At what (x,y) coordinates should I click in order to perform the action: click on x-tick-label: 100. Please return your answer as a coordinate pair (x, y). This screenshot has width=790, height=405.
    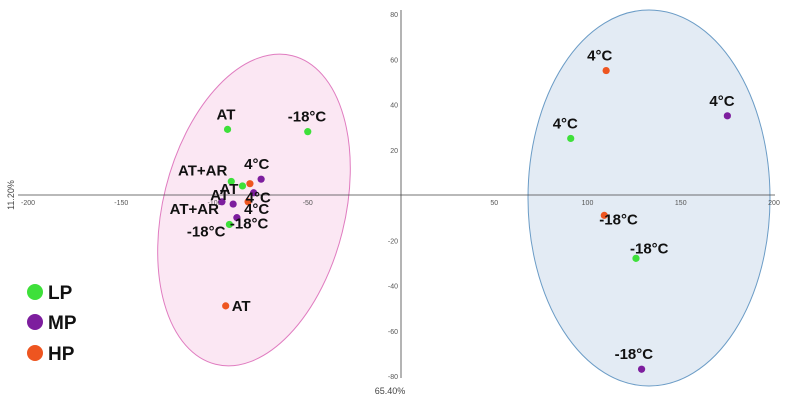
    Looking at the image, I should click on (588, 203).